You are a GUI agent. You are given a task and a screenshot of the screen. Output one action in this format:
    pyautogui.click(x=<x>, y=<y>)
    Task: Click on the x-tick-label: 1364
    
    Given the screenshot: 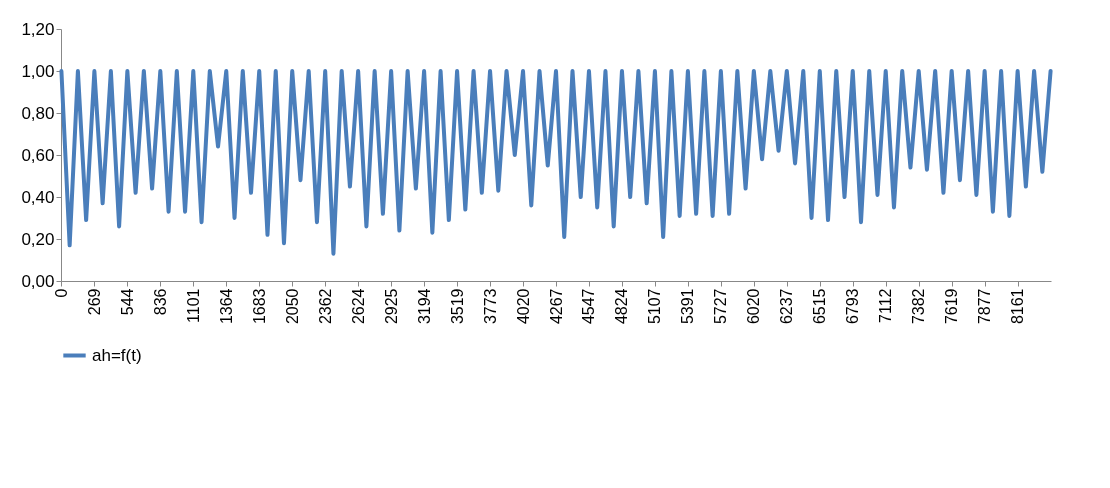 What is the action you would take?
    pyautogui.click(x=226, y=306)
    